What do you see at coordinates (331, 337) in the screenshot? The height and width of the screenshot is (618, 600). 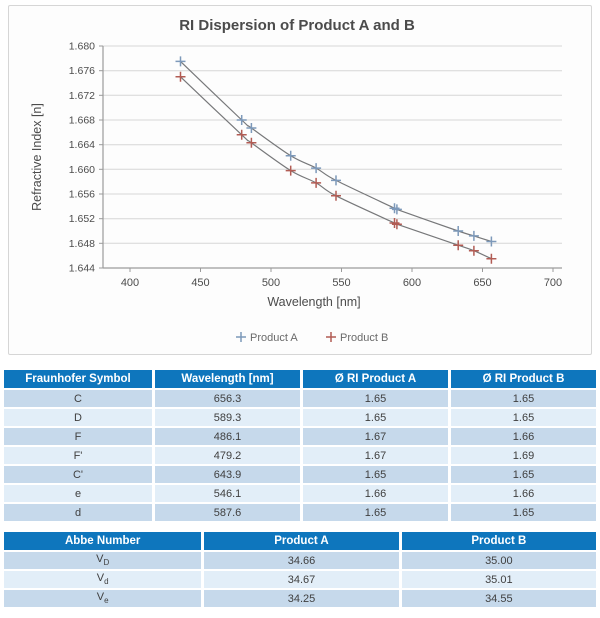 I see `legend-marker-b` at bounding box center [331, 337].